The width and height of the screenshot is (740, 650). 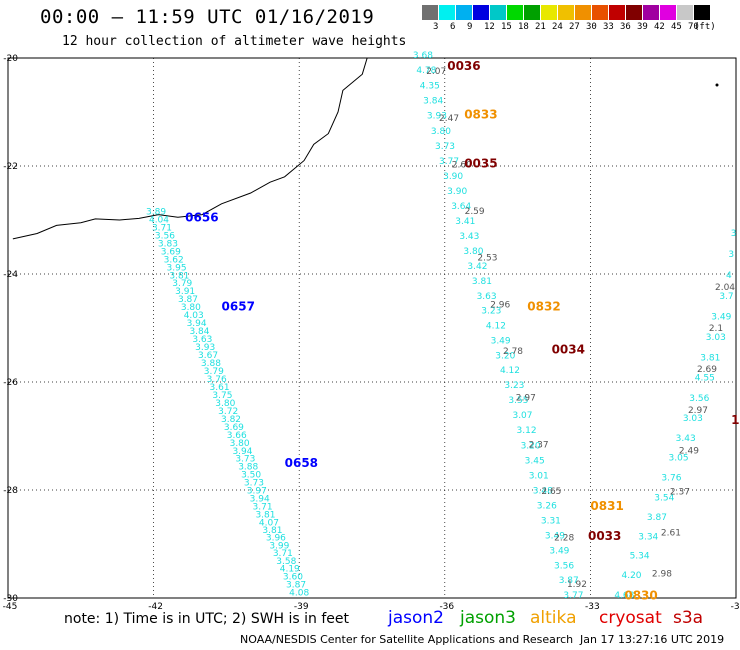 I want to click on swh-value-label: 3.68, so click(x=423, y=56).